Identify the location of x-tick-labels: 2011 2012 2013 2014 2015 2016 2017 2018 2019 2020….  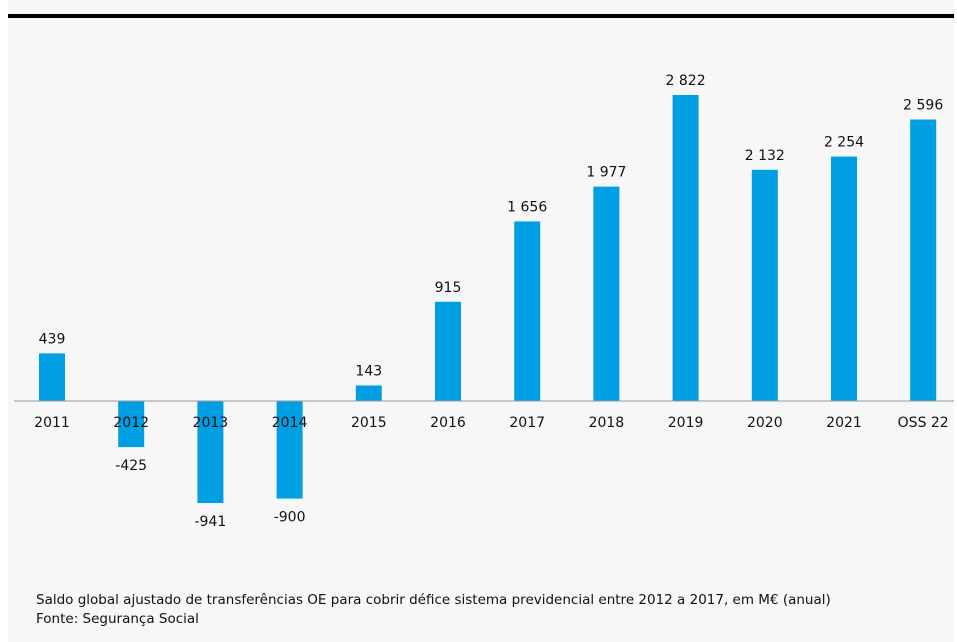
(491, 423).